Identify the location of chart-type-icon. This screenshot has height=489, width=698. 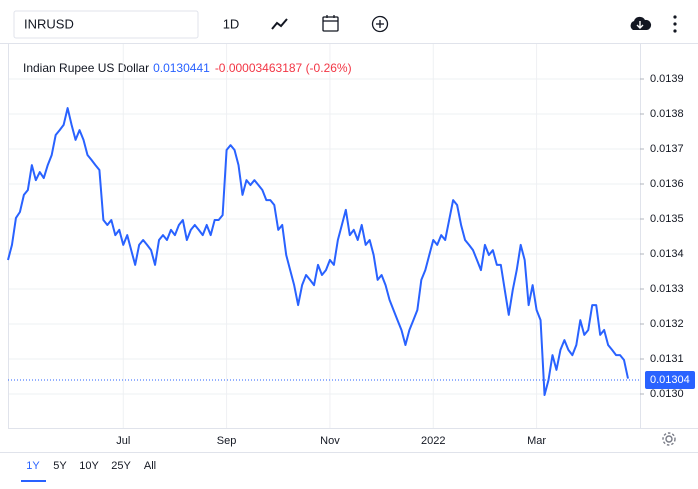
(279, 24).